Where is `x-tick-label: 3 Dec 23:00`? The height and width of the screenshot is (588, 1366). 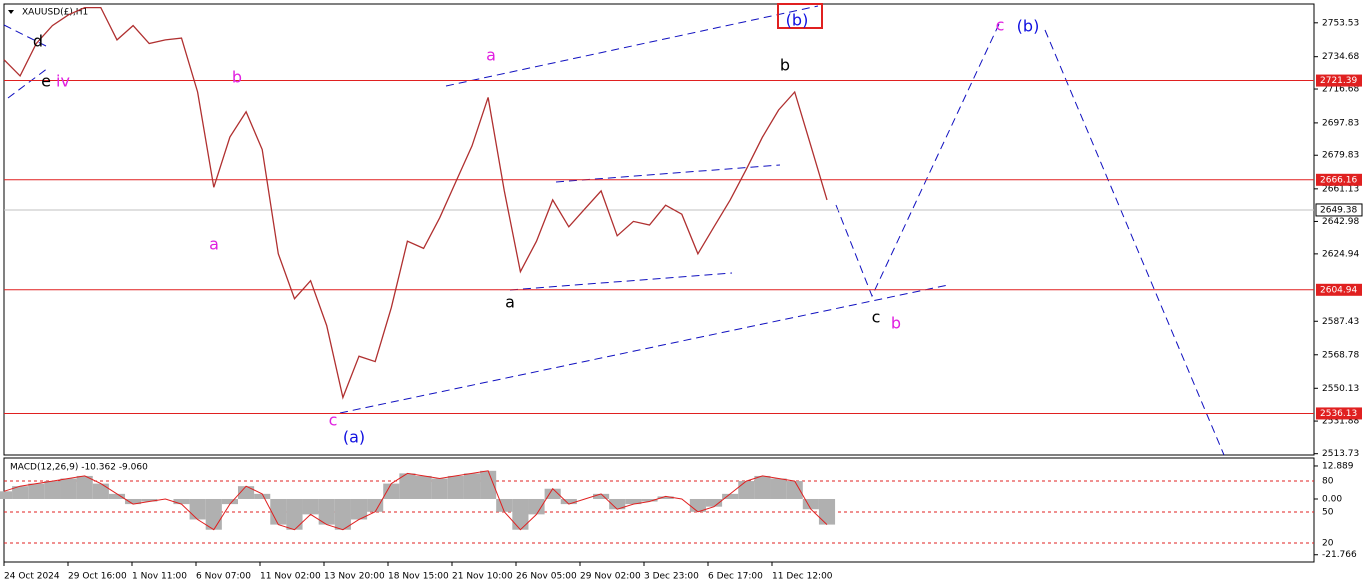 x-tick-label: 3 Dec 23:00 is located at coordinates (671, 577).